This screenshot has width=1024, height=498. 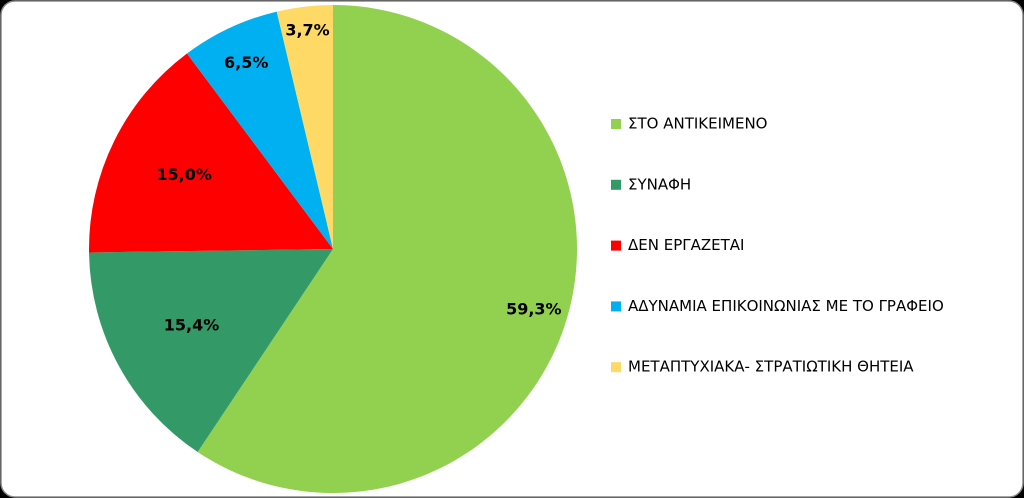 What do you see at coordinates (771, 367) in the screenshot?
I see `legend-label: ΜΕΤΑΠΤΥΧΙΑΚΑ- ΣΤΡΑΤΙΩΤΙΚΗ ΘΗΤΕΙΑ` at bounding box center [771, 367].